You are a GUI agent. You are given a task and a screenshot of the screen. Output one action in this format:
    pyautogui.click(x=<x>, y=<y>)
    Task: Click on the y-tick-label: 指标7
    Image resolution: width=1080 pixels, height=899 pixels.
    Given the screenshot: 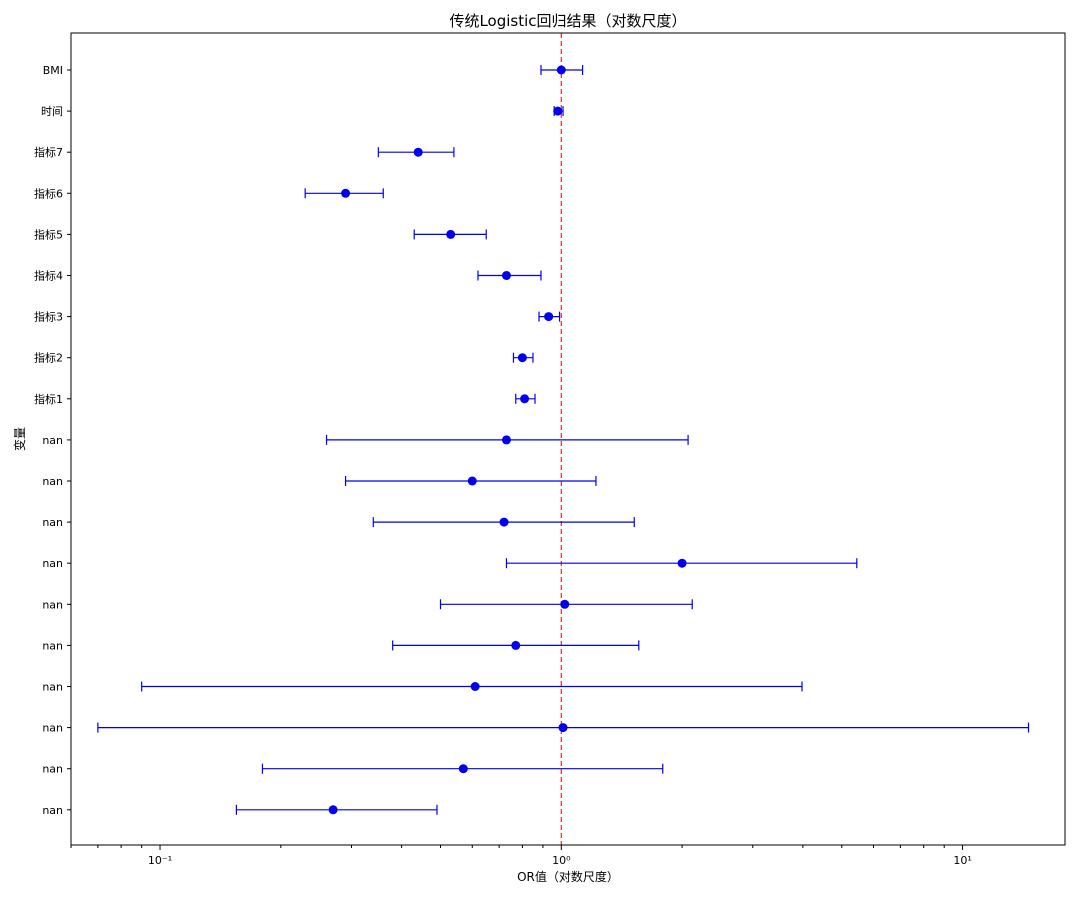 What is the action you would take?
    pyautogui.click(x=48, y=152)
    